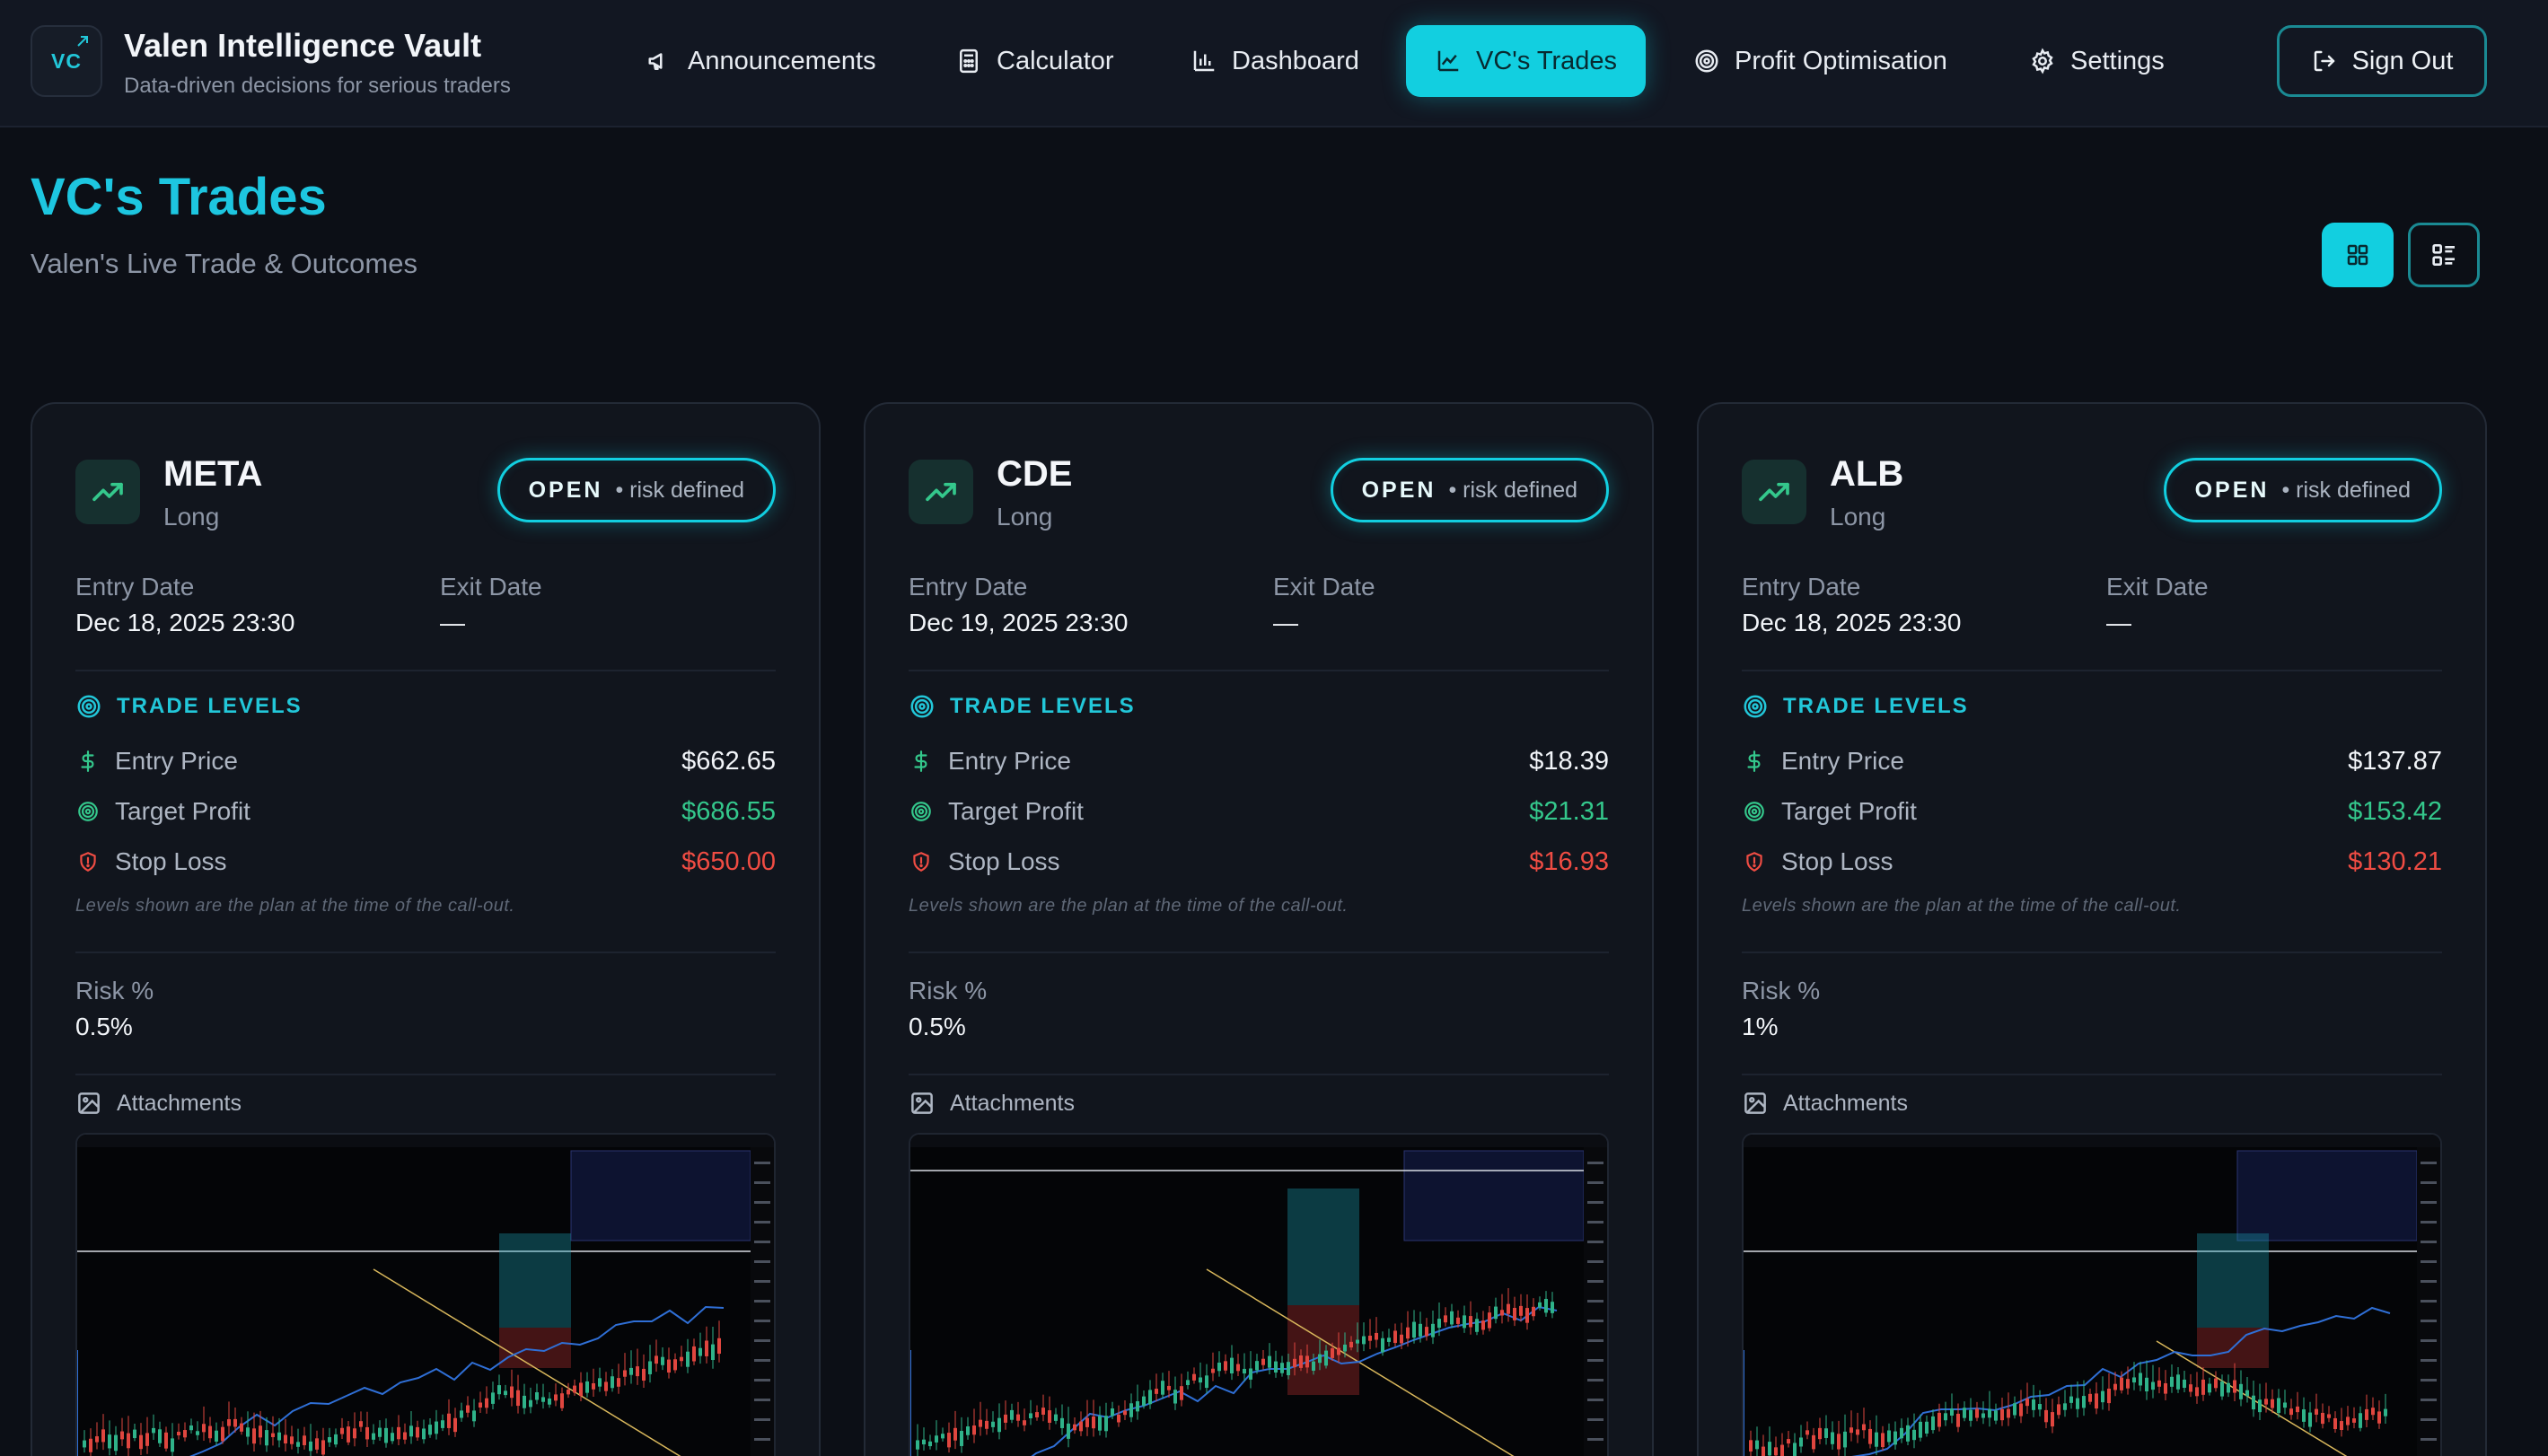  Describe the element at coordinates (2444, 255) in the screenshot. I see `list-view-button` at that location.